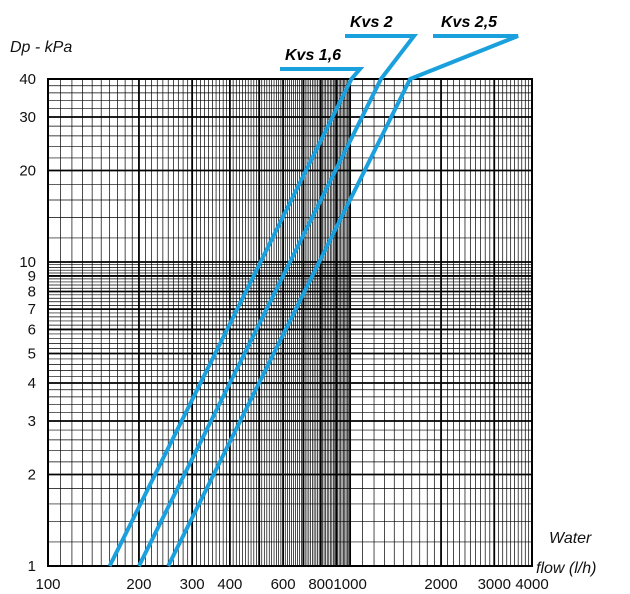 The width and height of the screenshot is (630, 594). What do you see at coordinates (32, 566) in the screenshot?
I see `y-tick-label: 1` at bounding box center [32, 566].